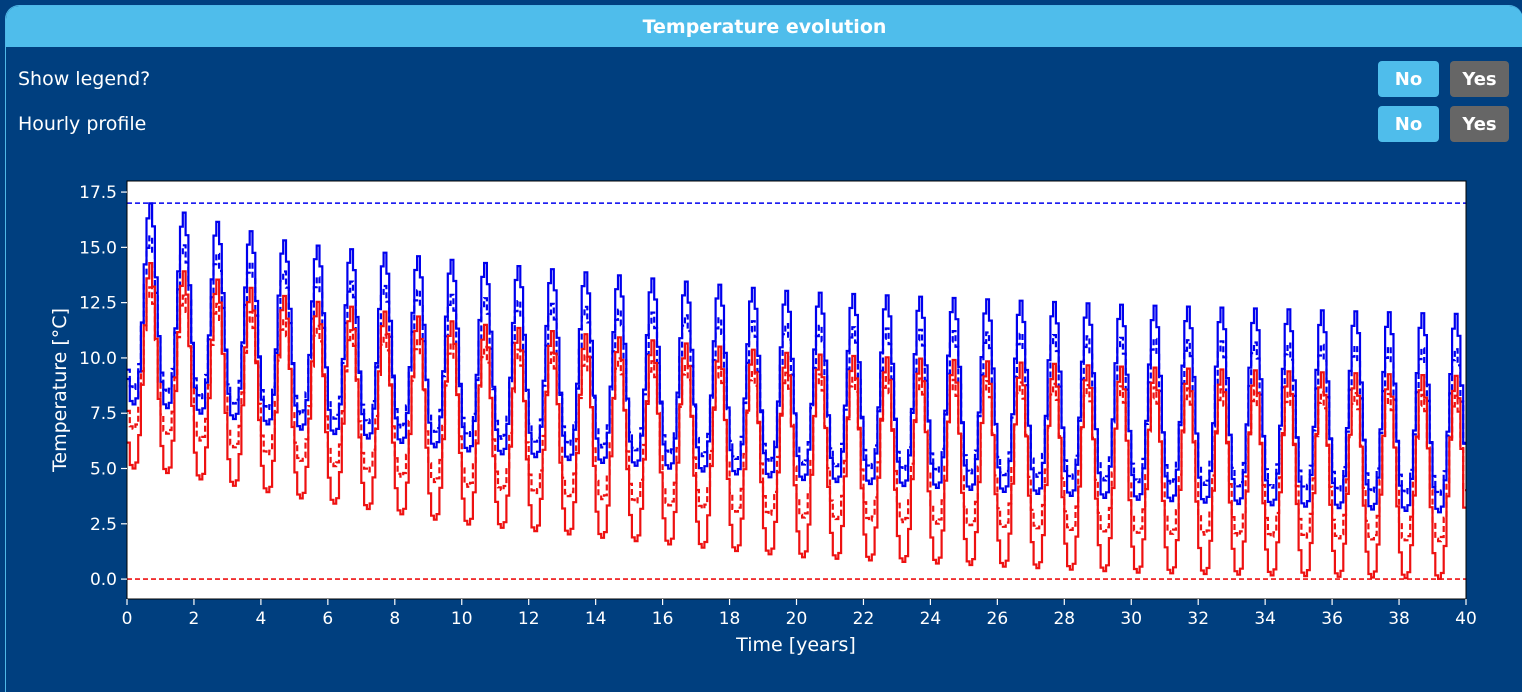  What do you see at coordinates (1408, 124) in the screenshot?
I see `hourly-profile-no-button: No` at bounding box center [1408, 124].